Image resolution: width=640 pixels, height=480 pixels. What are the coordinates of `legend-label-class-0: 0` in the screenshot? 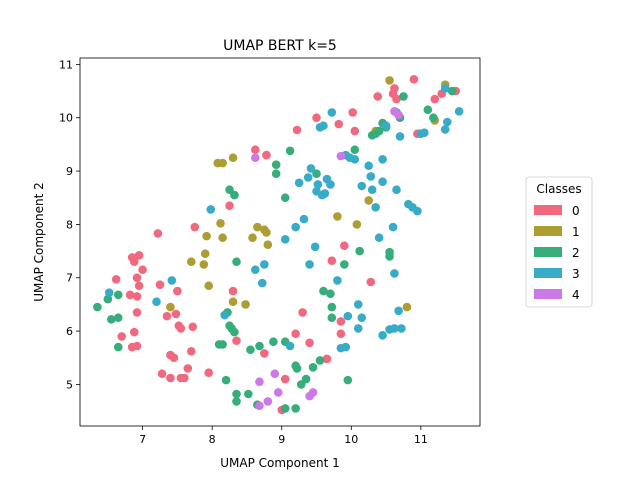 It's located at (576, 211).